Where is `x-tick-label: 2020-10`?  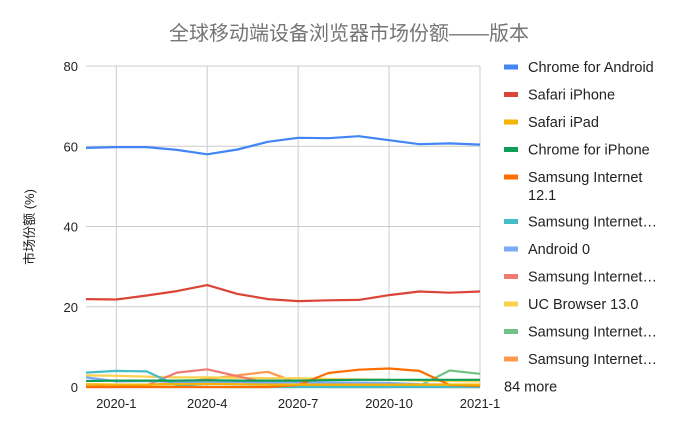 x-tick-label: 2020-10 is located at coordinates (389, 403).